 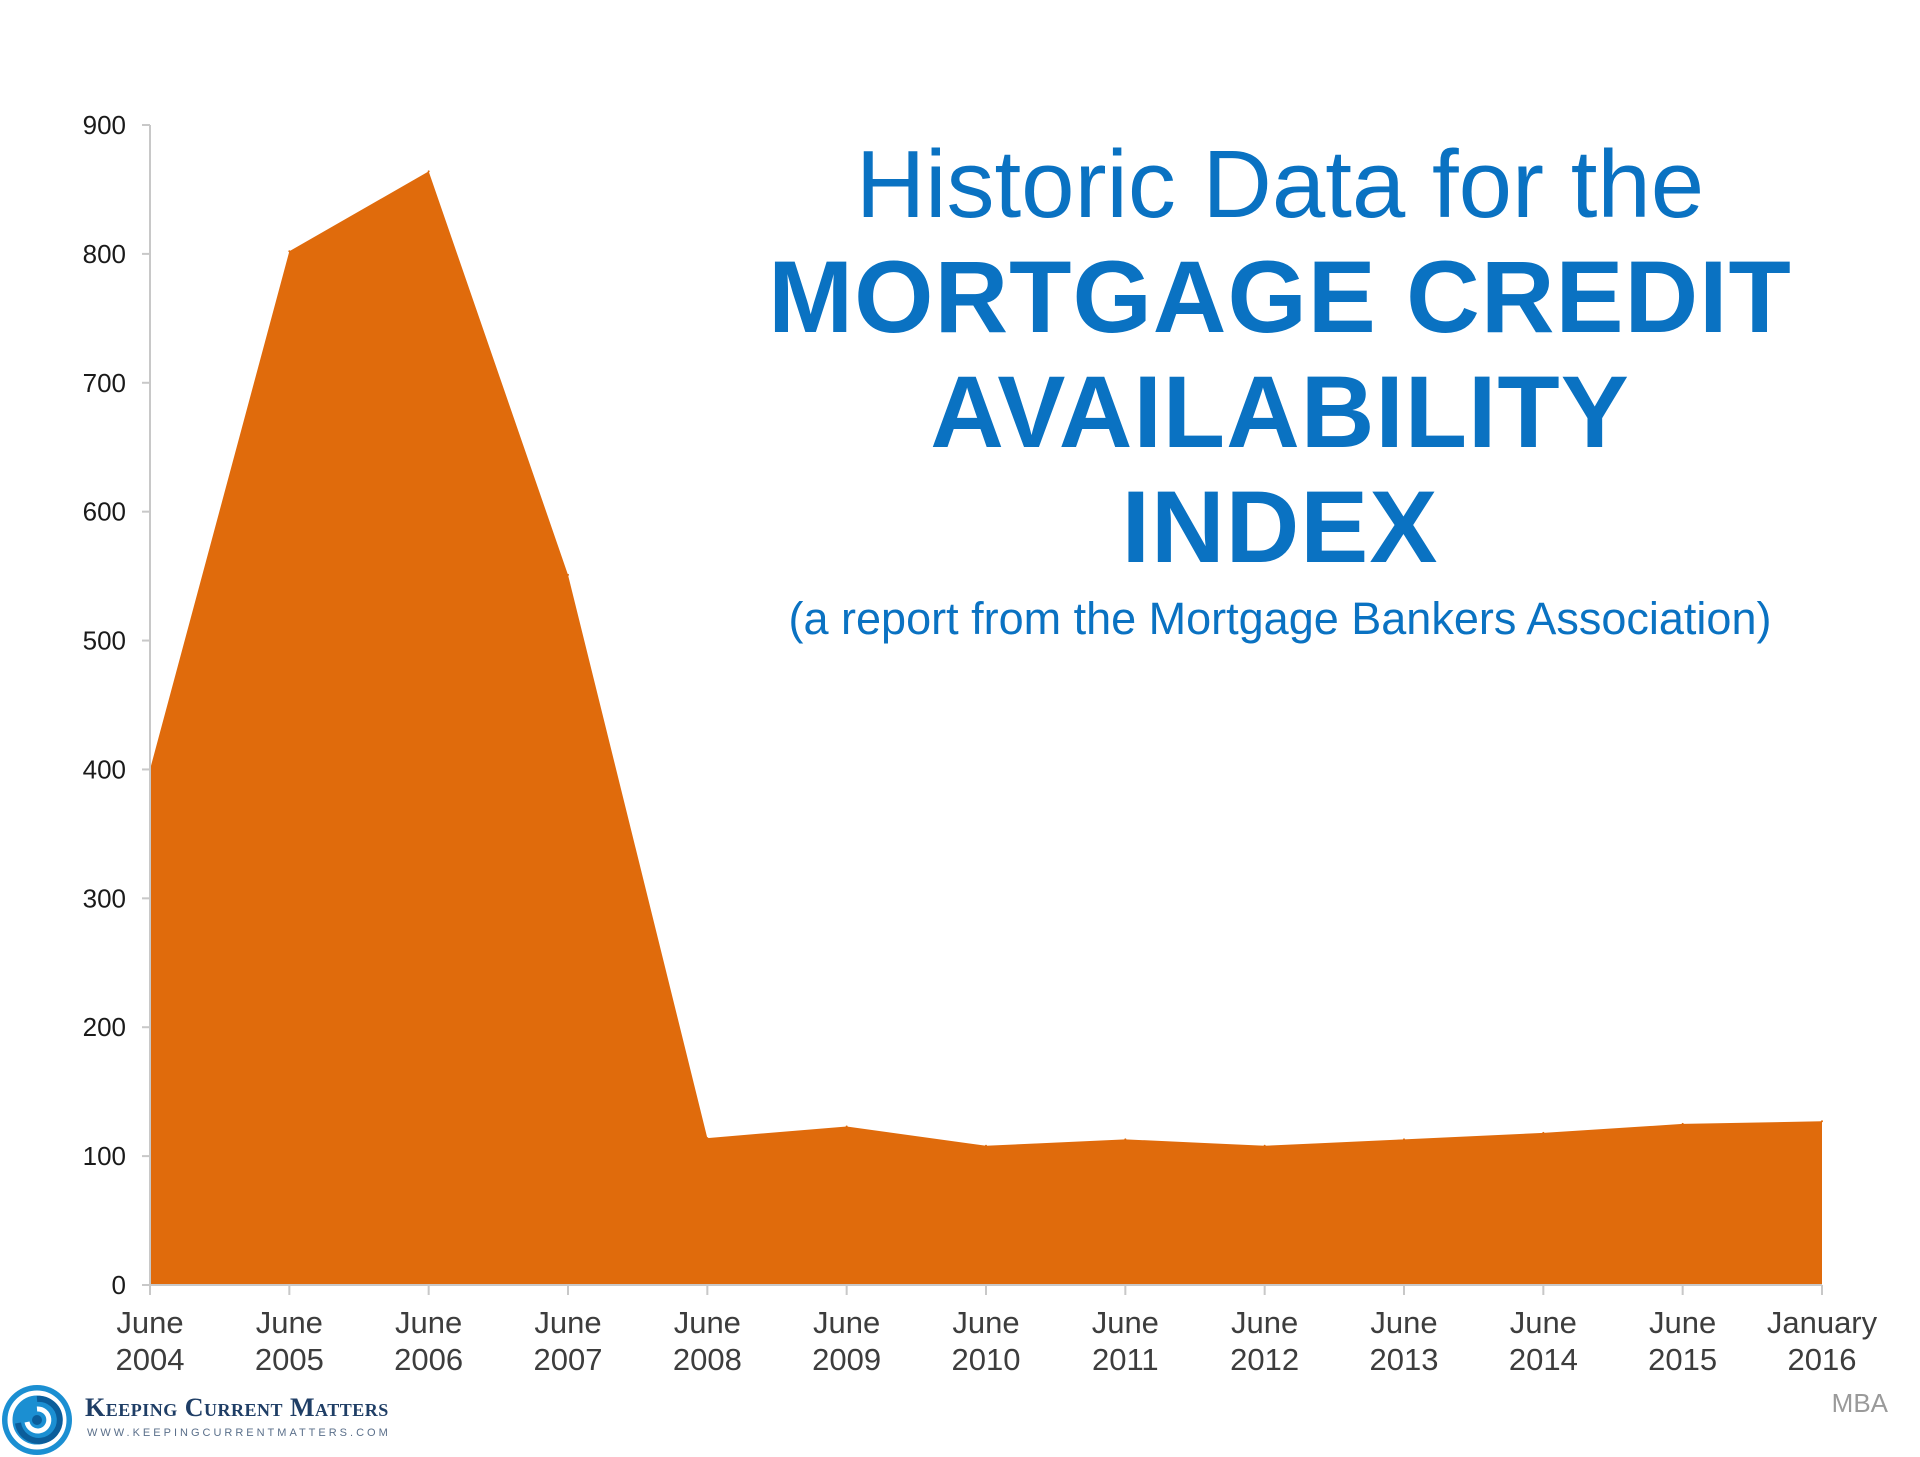 What do you see at coordinates (237, 1407) in the screenshot?
I see `logo-name: Keeping Current Matters` at bounding box center [237, 1407].